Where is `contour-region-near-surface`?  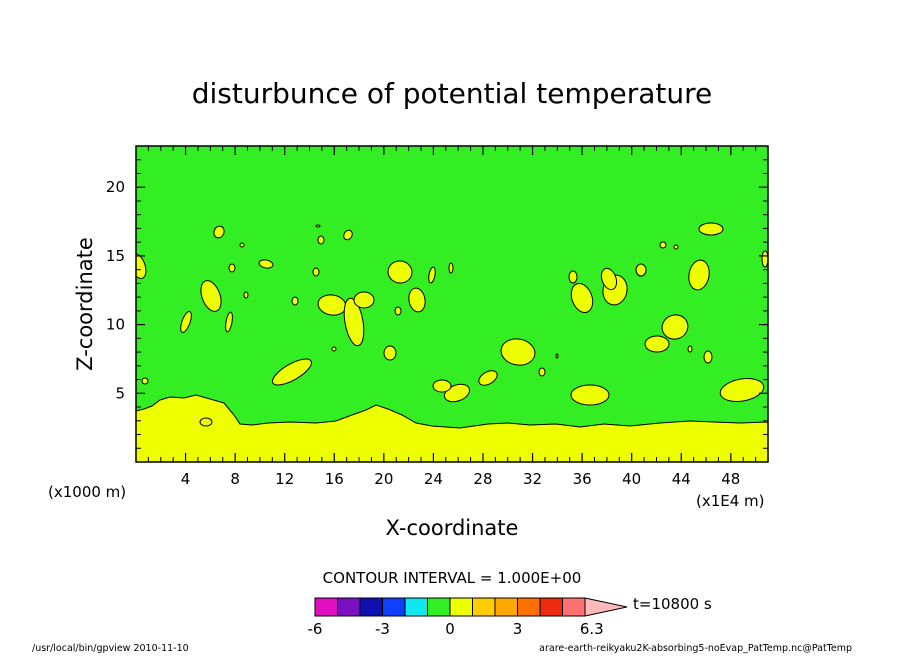 contour-region-near-surface is located at coordinates (452, 428).